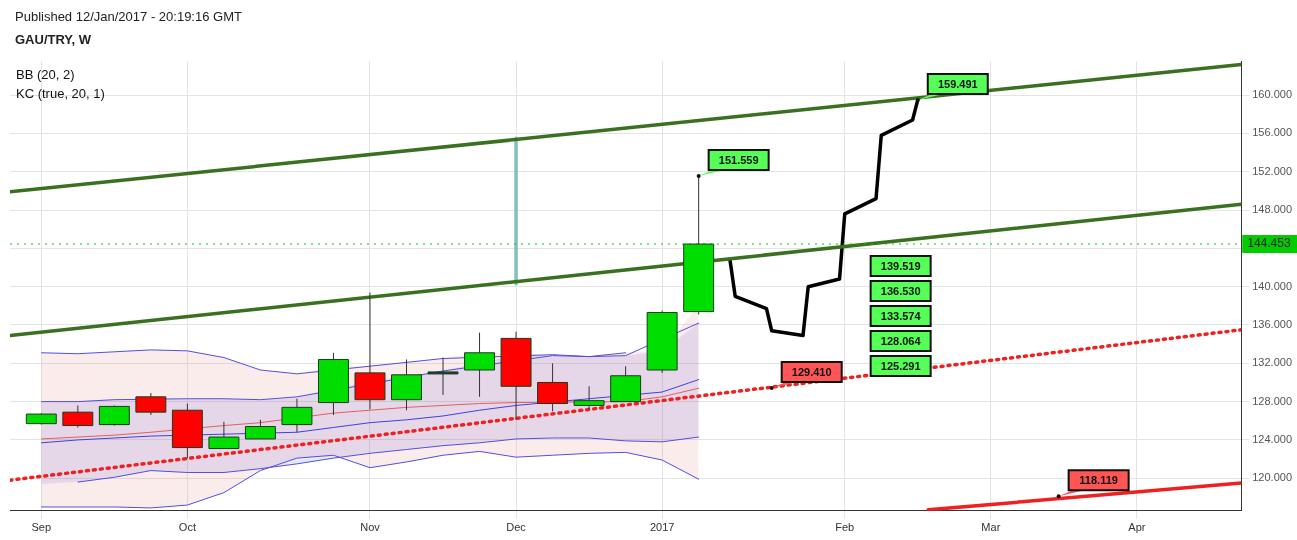 The width and height of the screenshot is (1297, 540). I want to click on x-tick-label: Nov, so click(370, 527).